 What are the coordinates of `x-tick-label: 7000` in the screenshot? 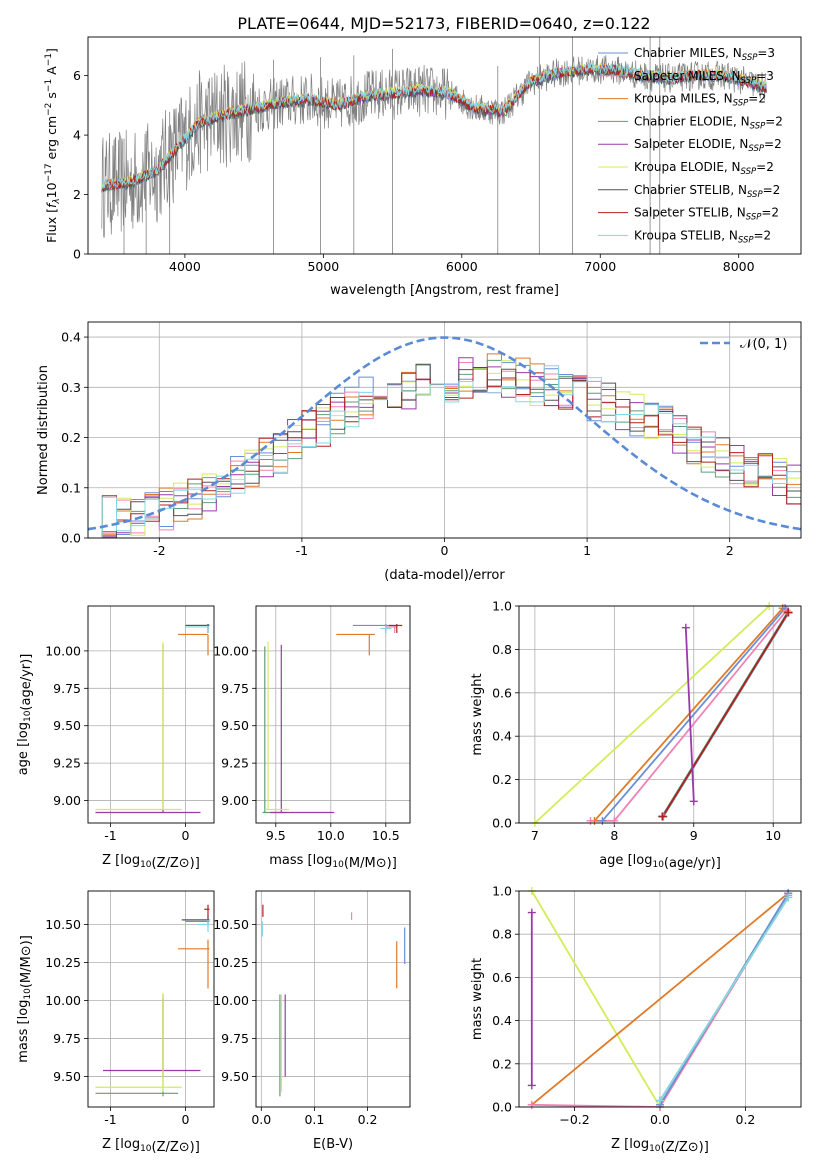 It's located at (600, 266).